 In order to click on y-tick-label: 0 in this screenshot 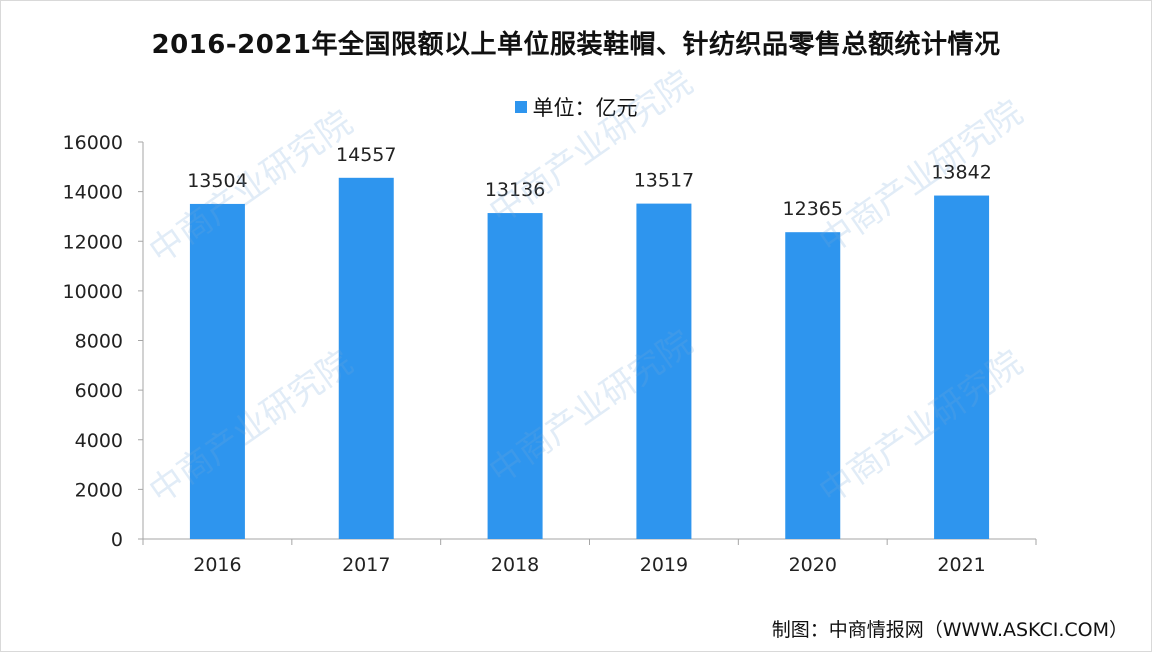, I will do `click(117, 540)`.